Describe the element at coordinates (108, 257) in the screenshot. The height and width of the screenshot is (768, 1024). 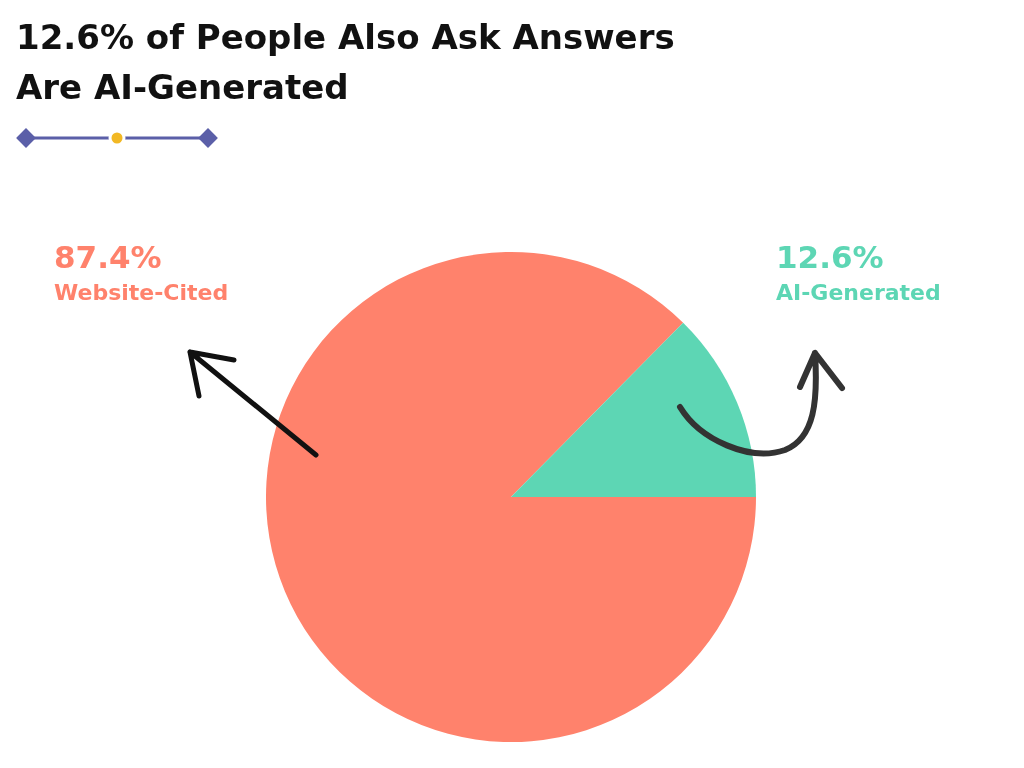
I see `data-label: 87.4%` at that location.